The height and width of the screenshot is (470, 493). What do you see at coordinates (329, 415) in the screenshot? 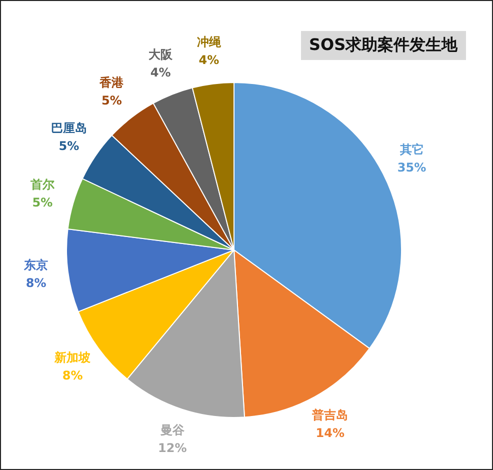
I see `slice-label: 普吉岛` at bounding box center [329, 415].